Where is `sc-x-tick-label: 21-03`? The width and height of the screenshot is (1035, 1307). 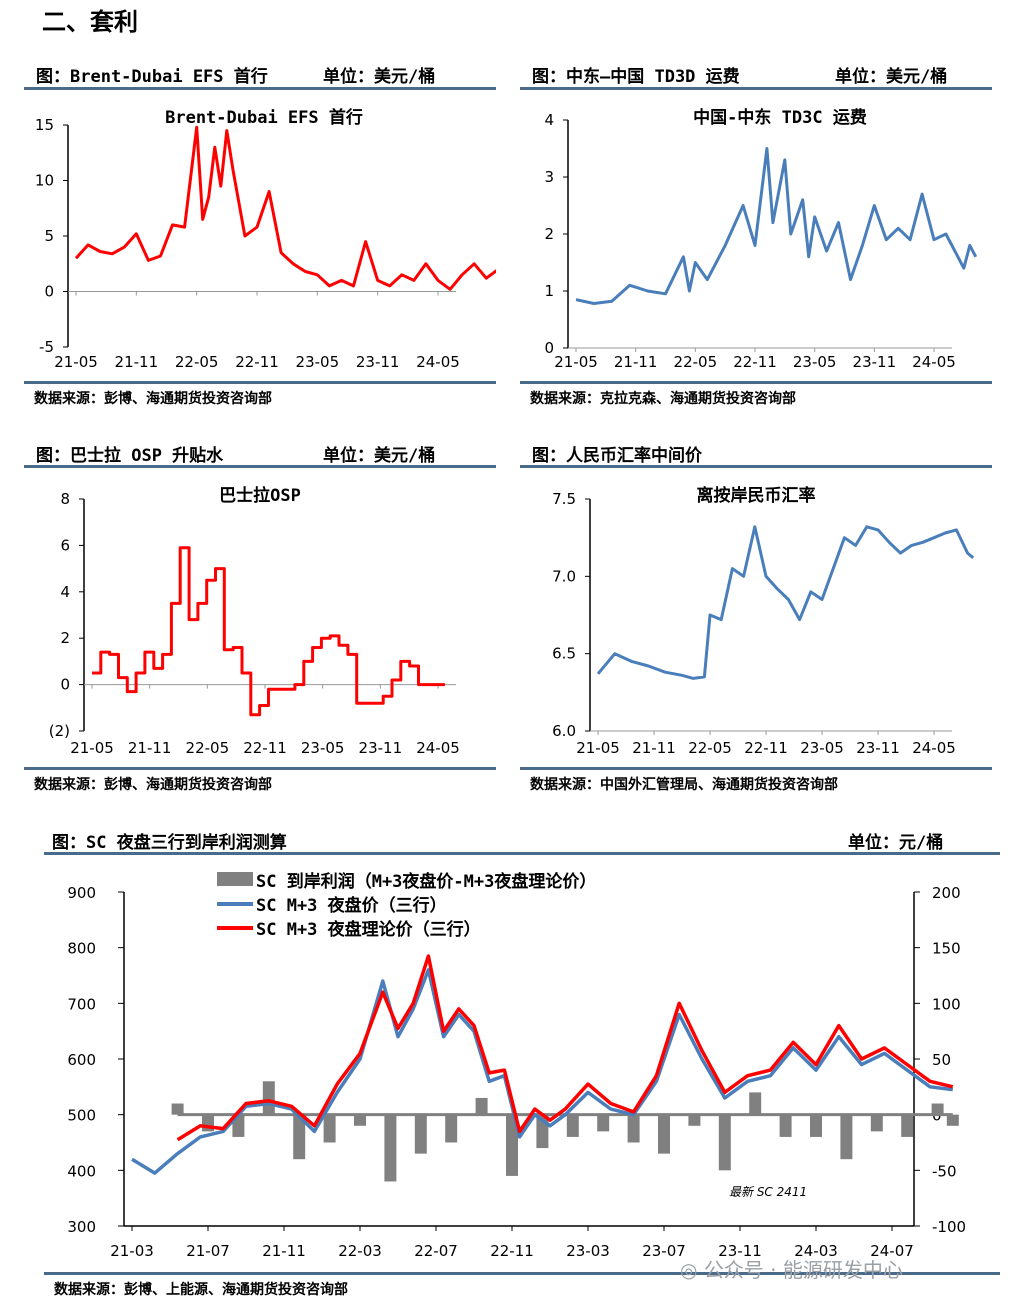
sc-x-tick-label: 21-03 is located at coordinates (132, 1251).